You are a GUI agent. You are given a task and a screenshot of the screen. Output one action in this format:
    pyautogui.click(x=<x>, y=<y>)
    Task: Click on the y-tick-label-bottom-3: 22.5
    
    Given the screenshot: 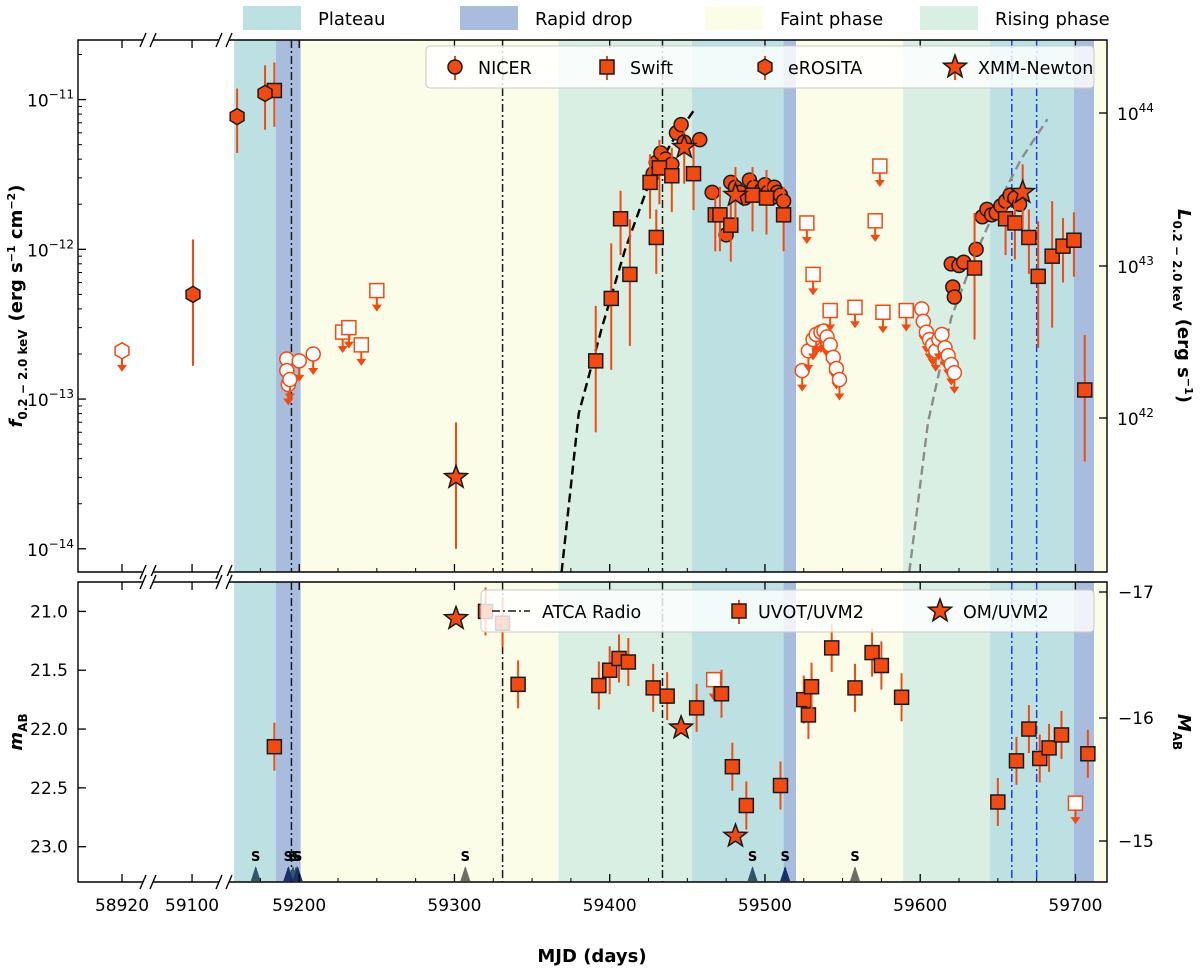 What is the action you would take?
    pyautogui.click(x=49, y=789)
    